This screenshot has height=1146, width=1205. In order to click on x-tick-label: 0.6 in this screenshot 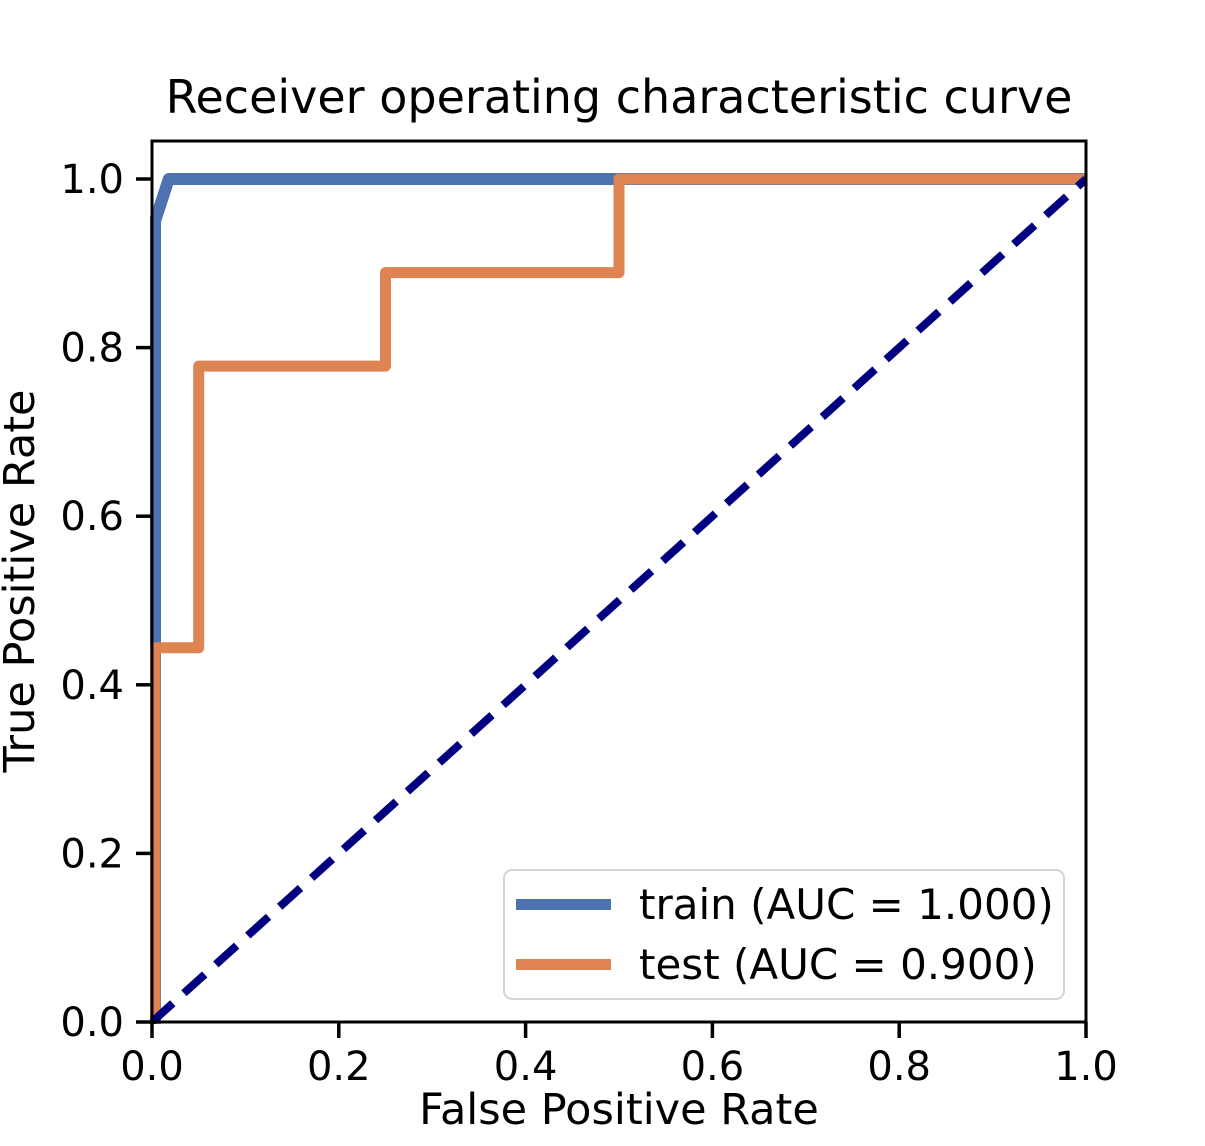, I will do `click(713, 1067)`.